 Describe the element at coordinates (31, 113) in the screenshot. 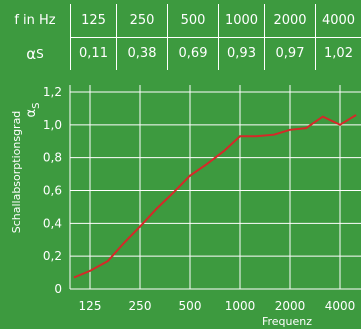

I see `y-axis-symbol-alpha: α` at that location.